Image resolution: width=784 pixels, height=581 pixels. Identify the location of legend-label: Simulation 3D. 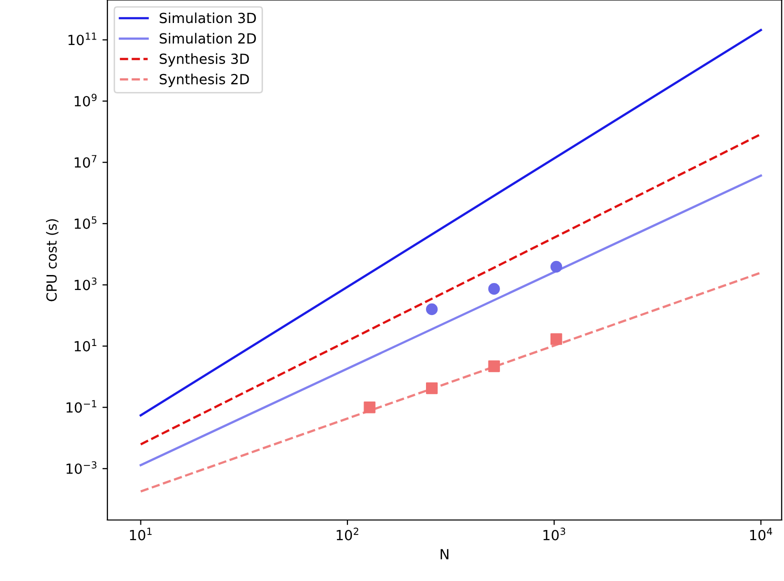
(208, 18).